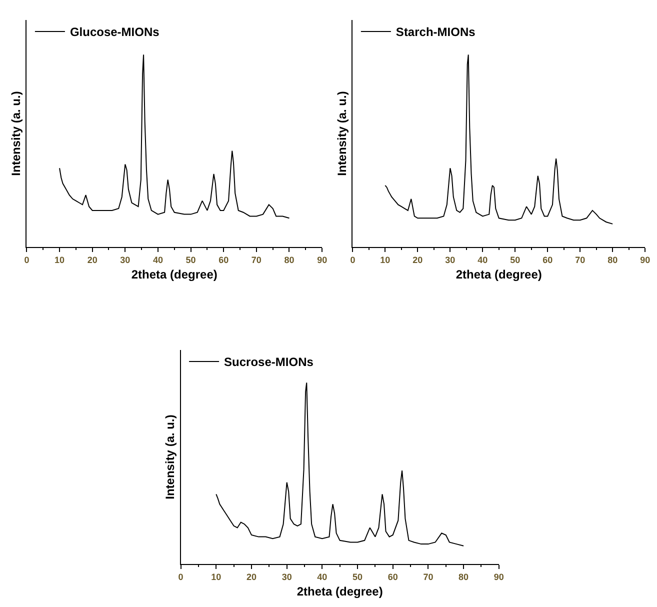  I want to click on legend-label: Glucose-MIONs, so click(115, 32).